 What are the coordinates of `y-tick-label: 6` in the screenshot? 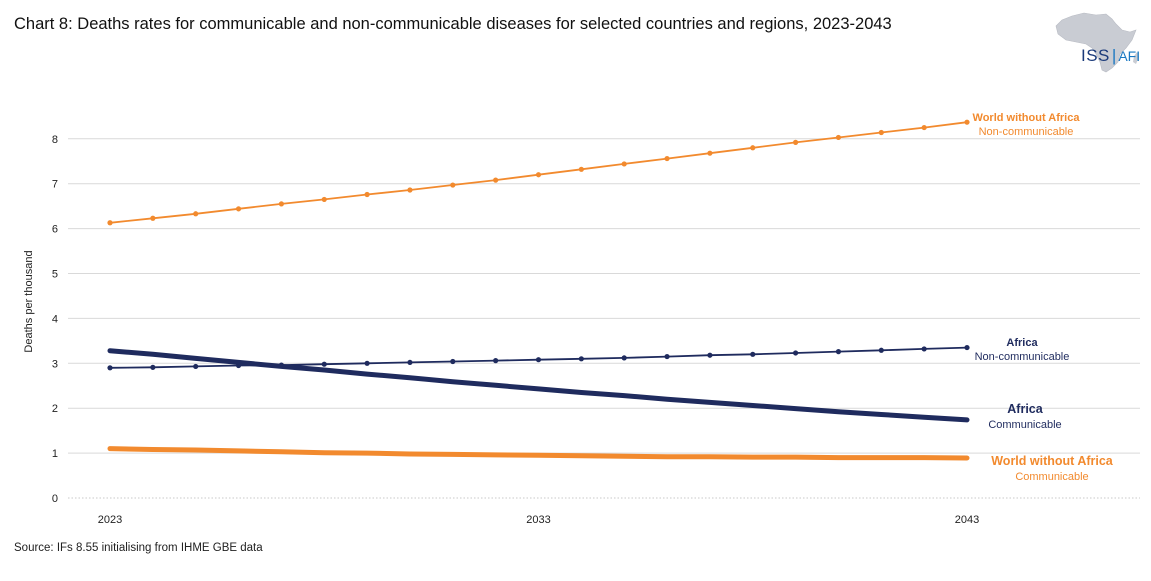 It's located at (55, 230).